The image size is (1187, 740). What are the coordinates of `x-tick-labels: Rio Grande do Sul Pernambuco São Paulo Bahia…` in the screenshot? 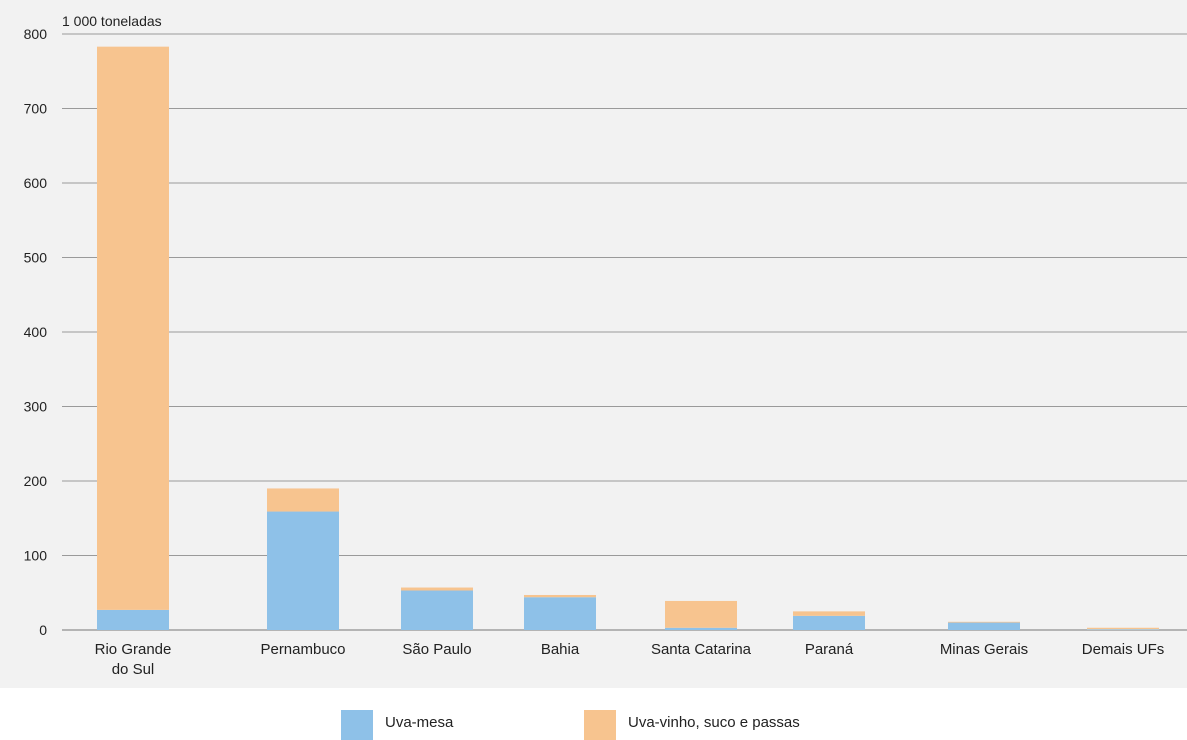 It's located at (630, 659).